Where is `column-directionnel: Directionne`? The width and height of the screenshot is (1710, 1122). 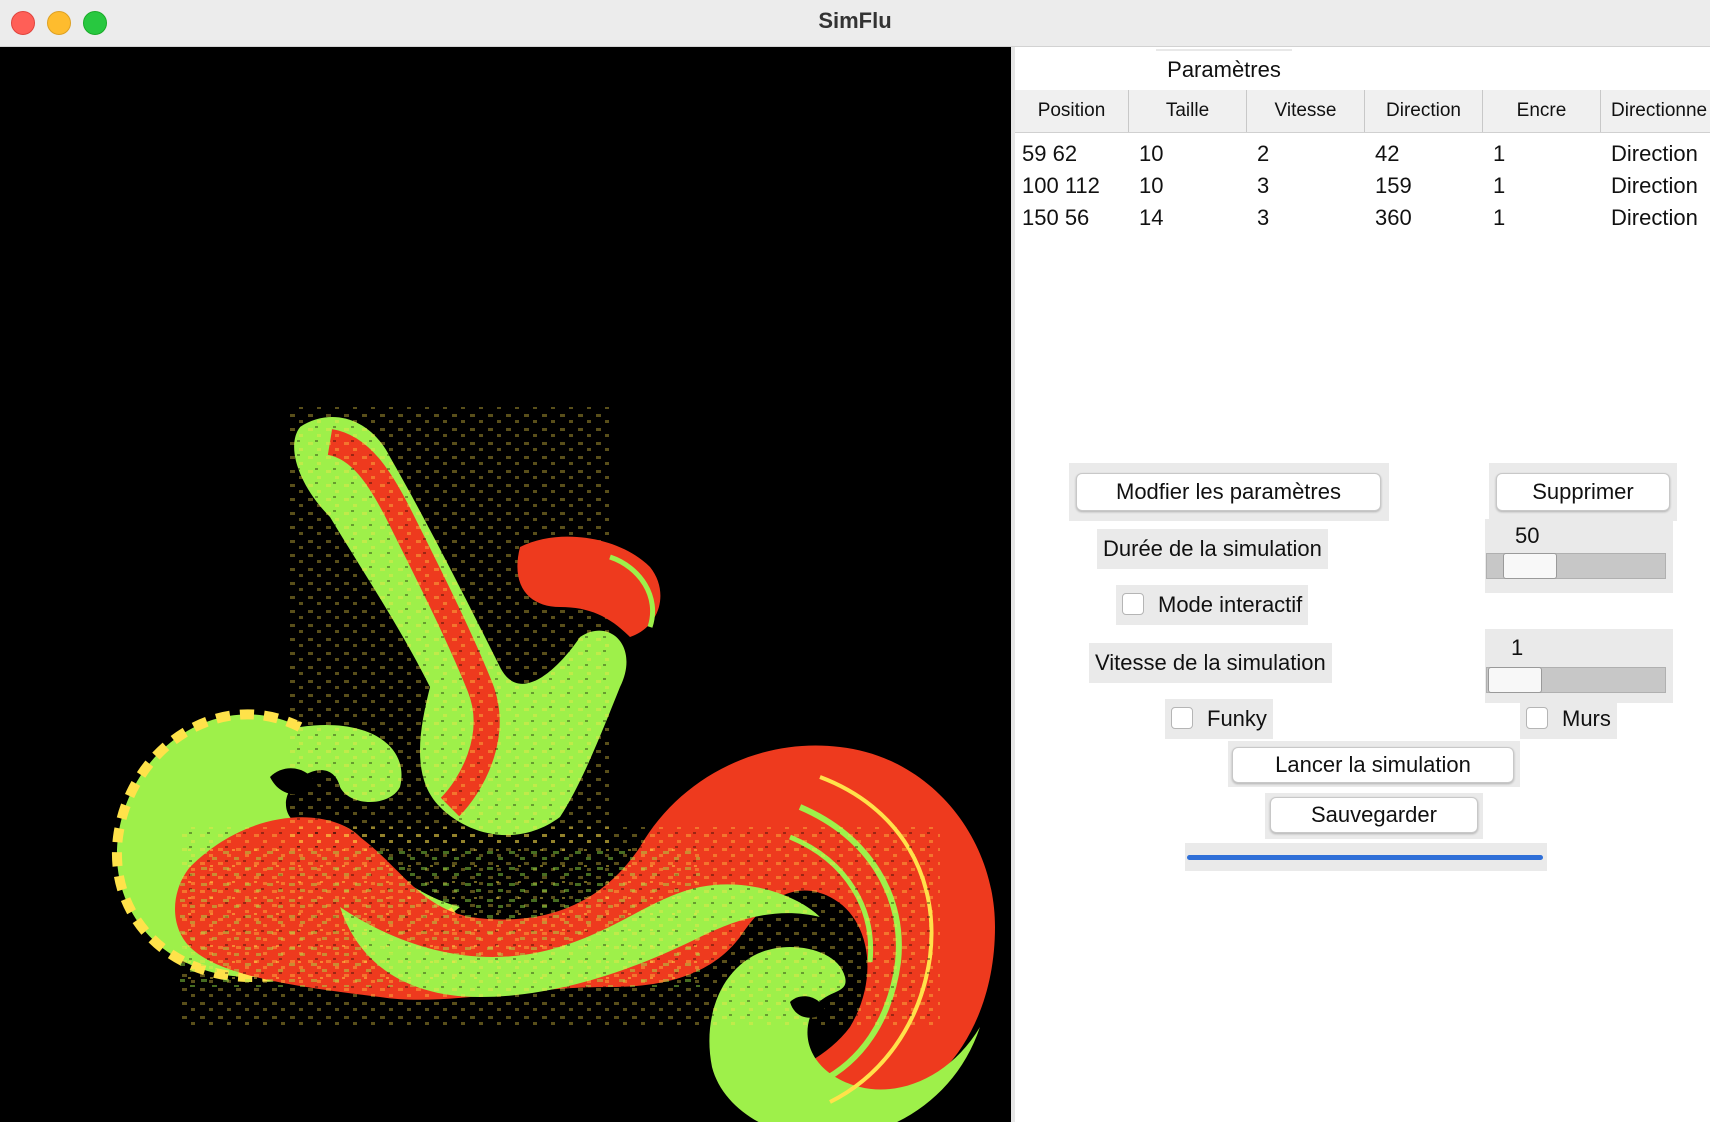 column-directionnel: Directionne is located at coordinates (1659, 110).